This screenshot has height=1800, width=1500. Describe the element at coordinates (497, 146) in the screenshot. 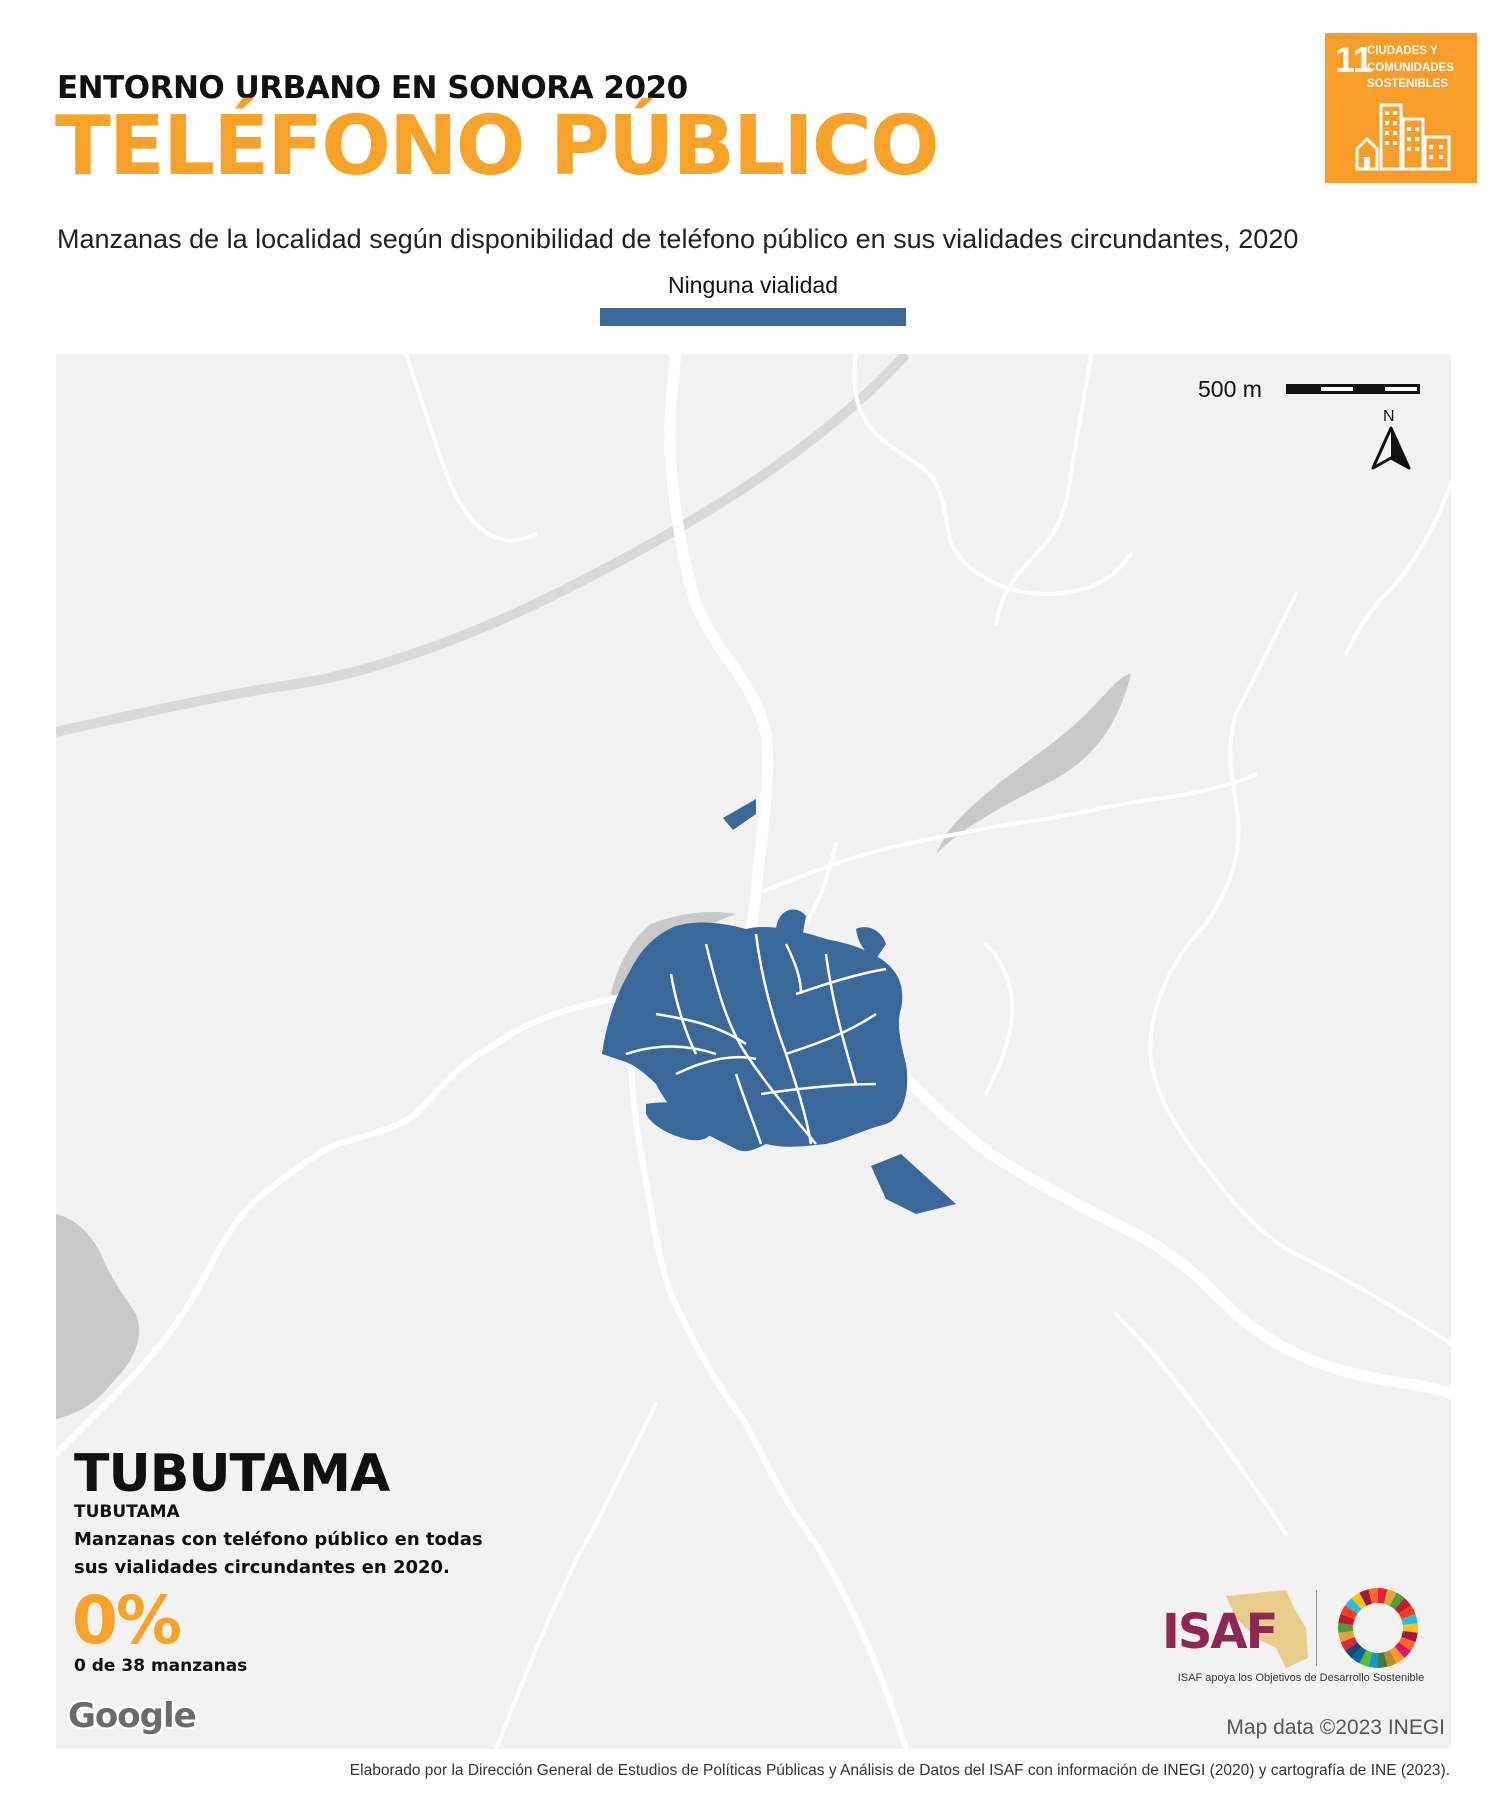

I see `page-title: TELÉFONO PÚBLICO` at that location.